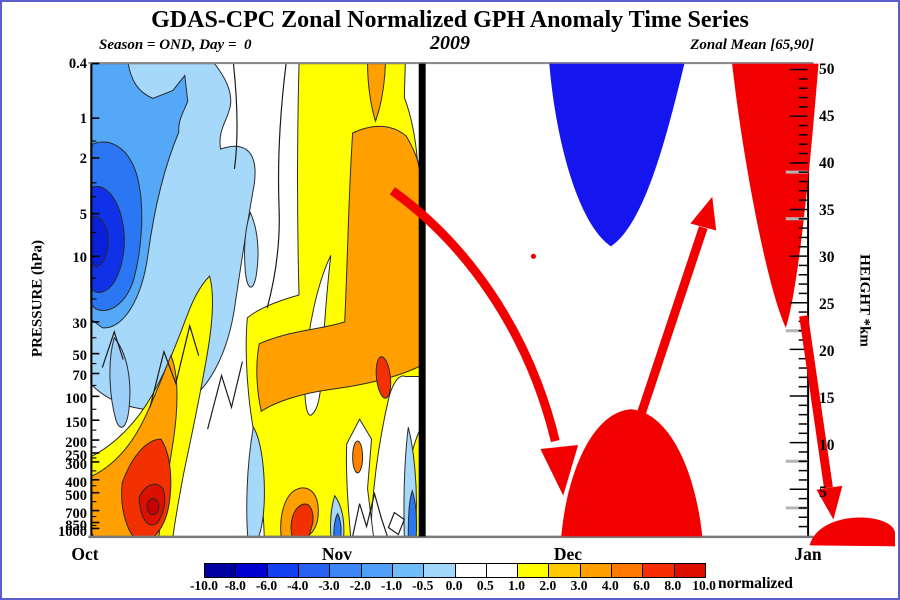 The height and width of the screenshot is (600, 900). I want to click on colorbar-edge-label: 2.0, so click(548, 585).